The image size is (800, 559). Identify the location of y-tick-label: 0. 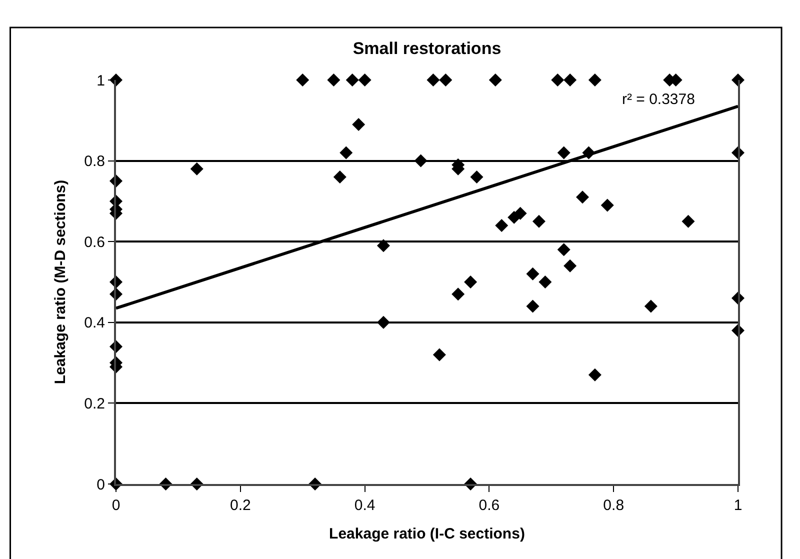
(100, 485).